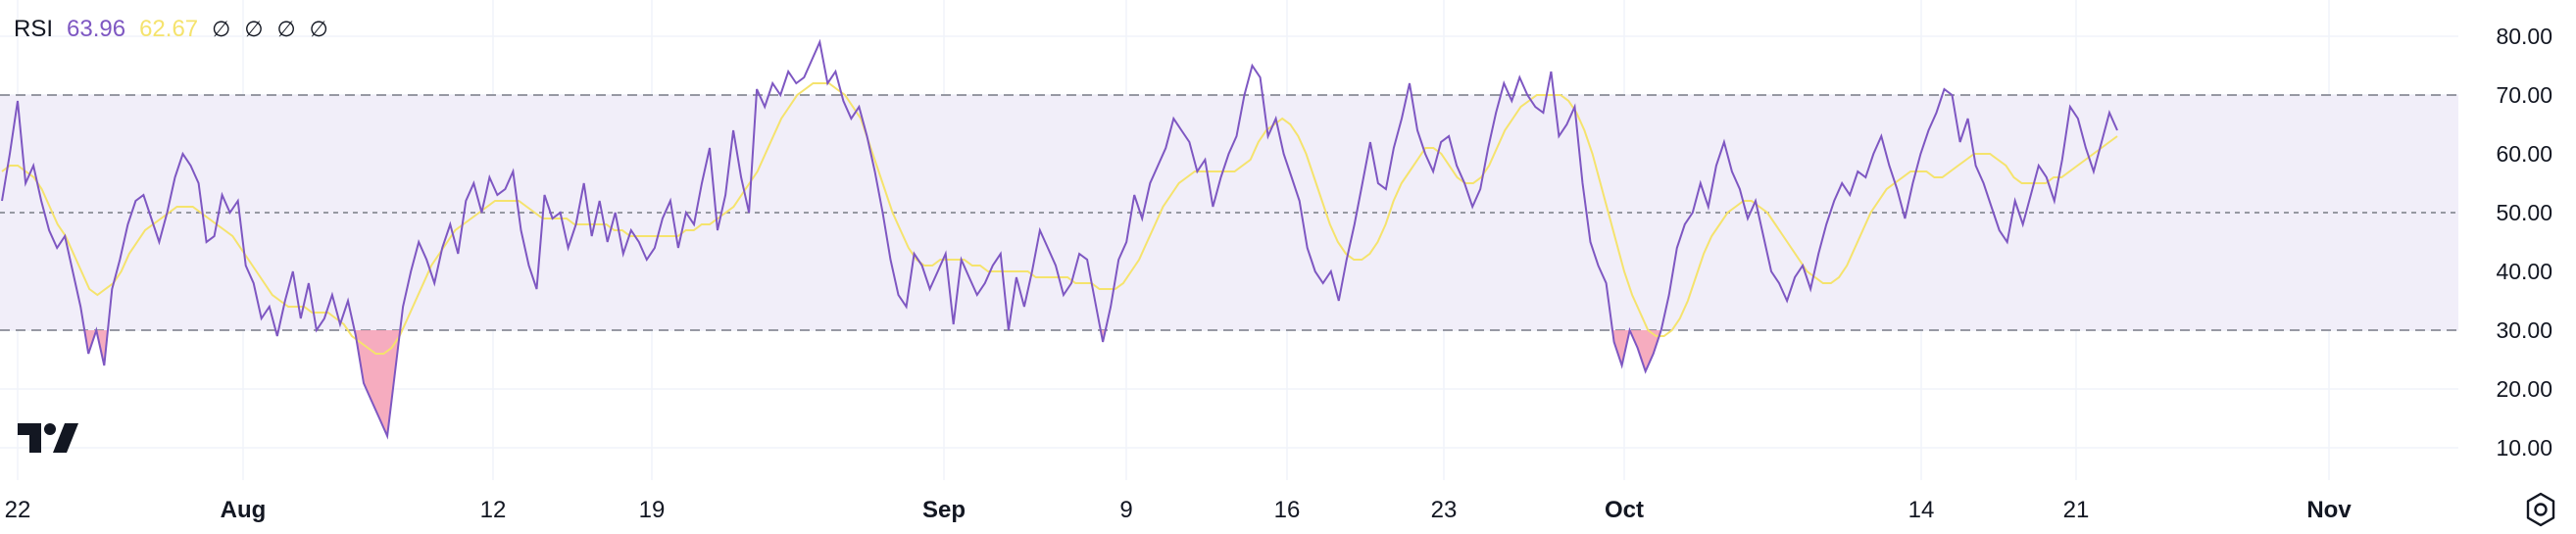 The image size is (2576, 534). I want to click on x-tick-label: 22, so click(18, 510).